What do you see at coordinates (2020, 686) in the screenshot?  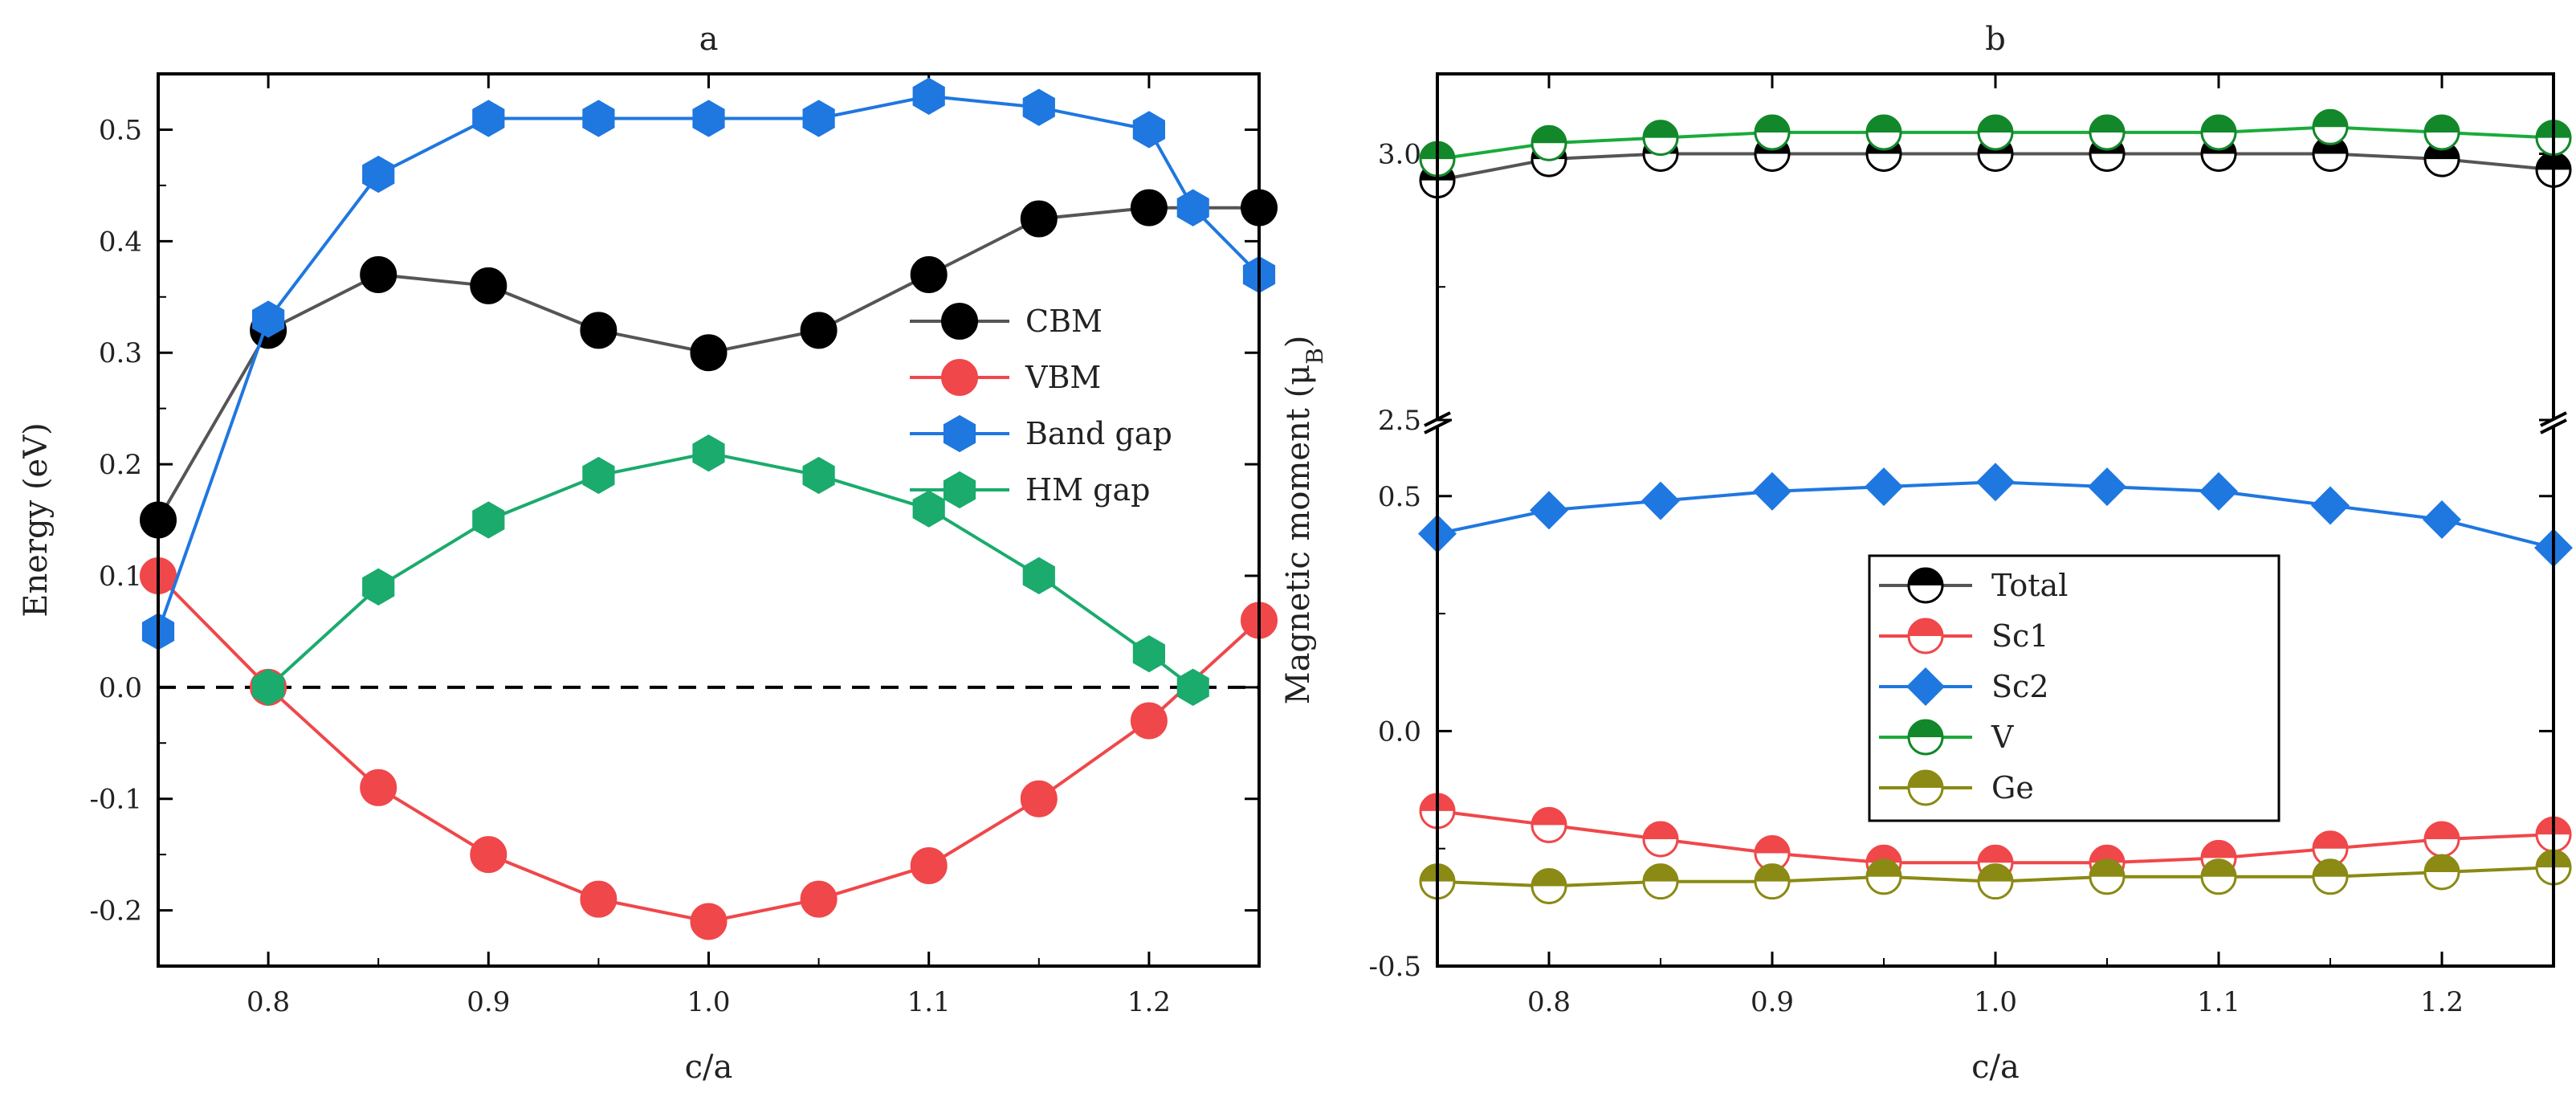 I see `legend-label: Sc2` at bounding box center [2020, 686].